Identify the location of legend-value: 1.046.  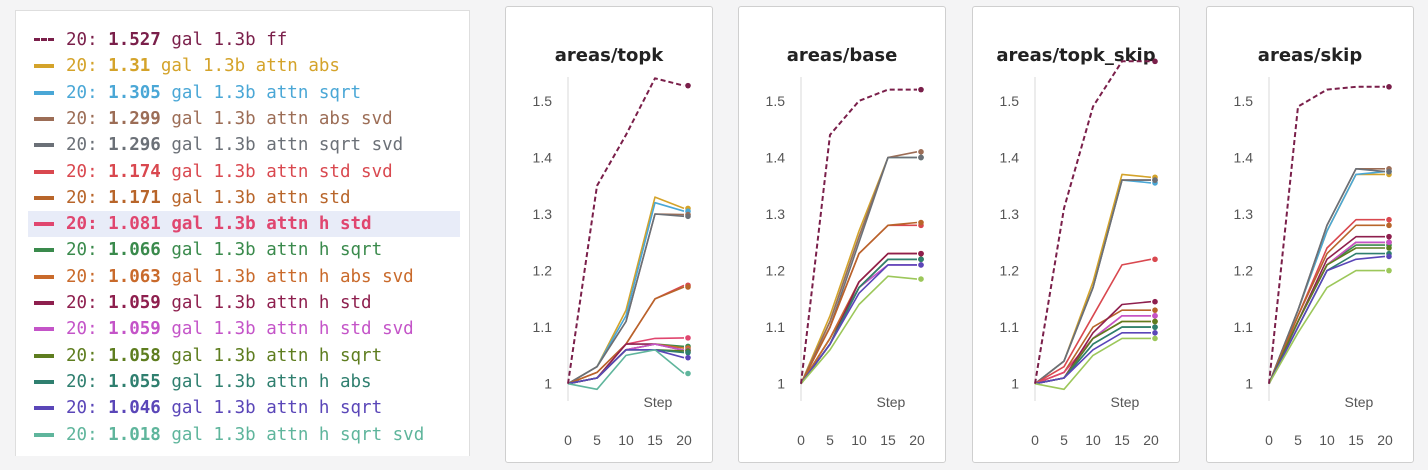
(134, 408).